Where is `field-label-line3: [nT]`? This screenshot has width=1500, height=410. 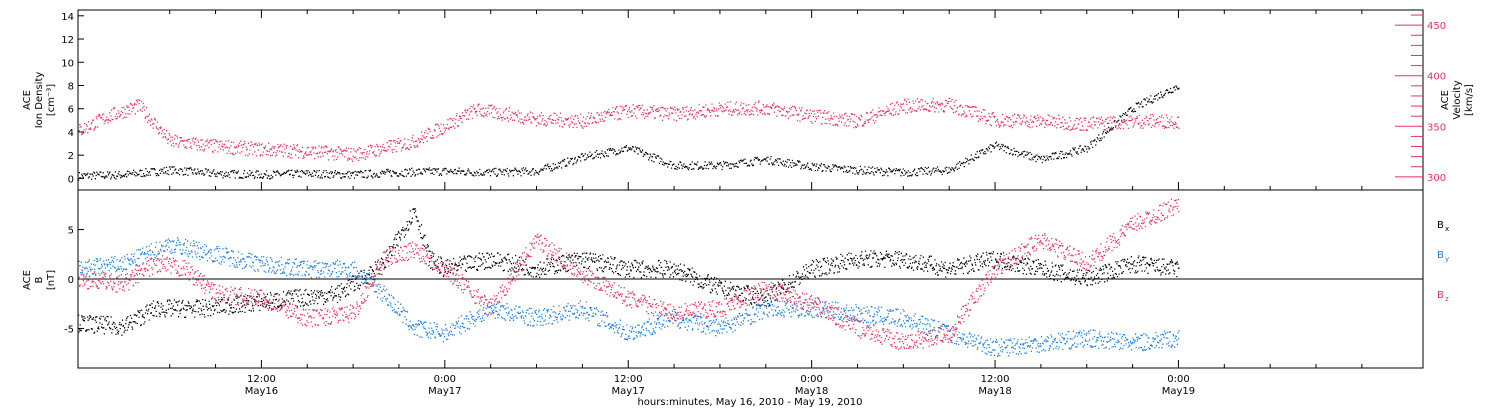
field-label-line3: [nT] is located at coordinates (51, 280).